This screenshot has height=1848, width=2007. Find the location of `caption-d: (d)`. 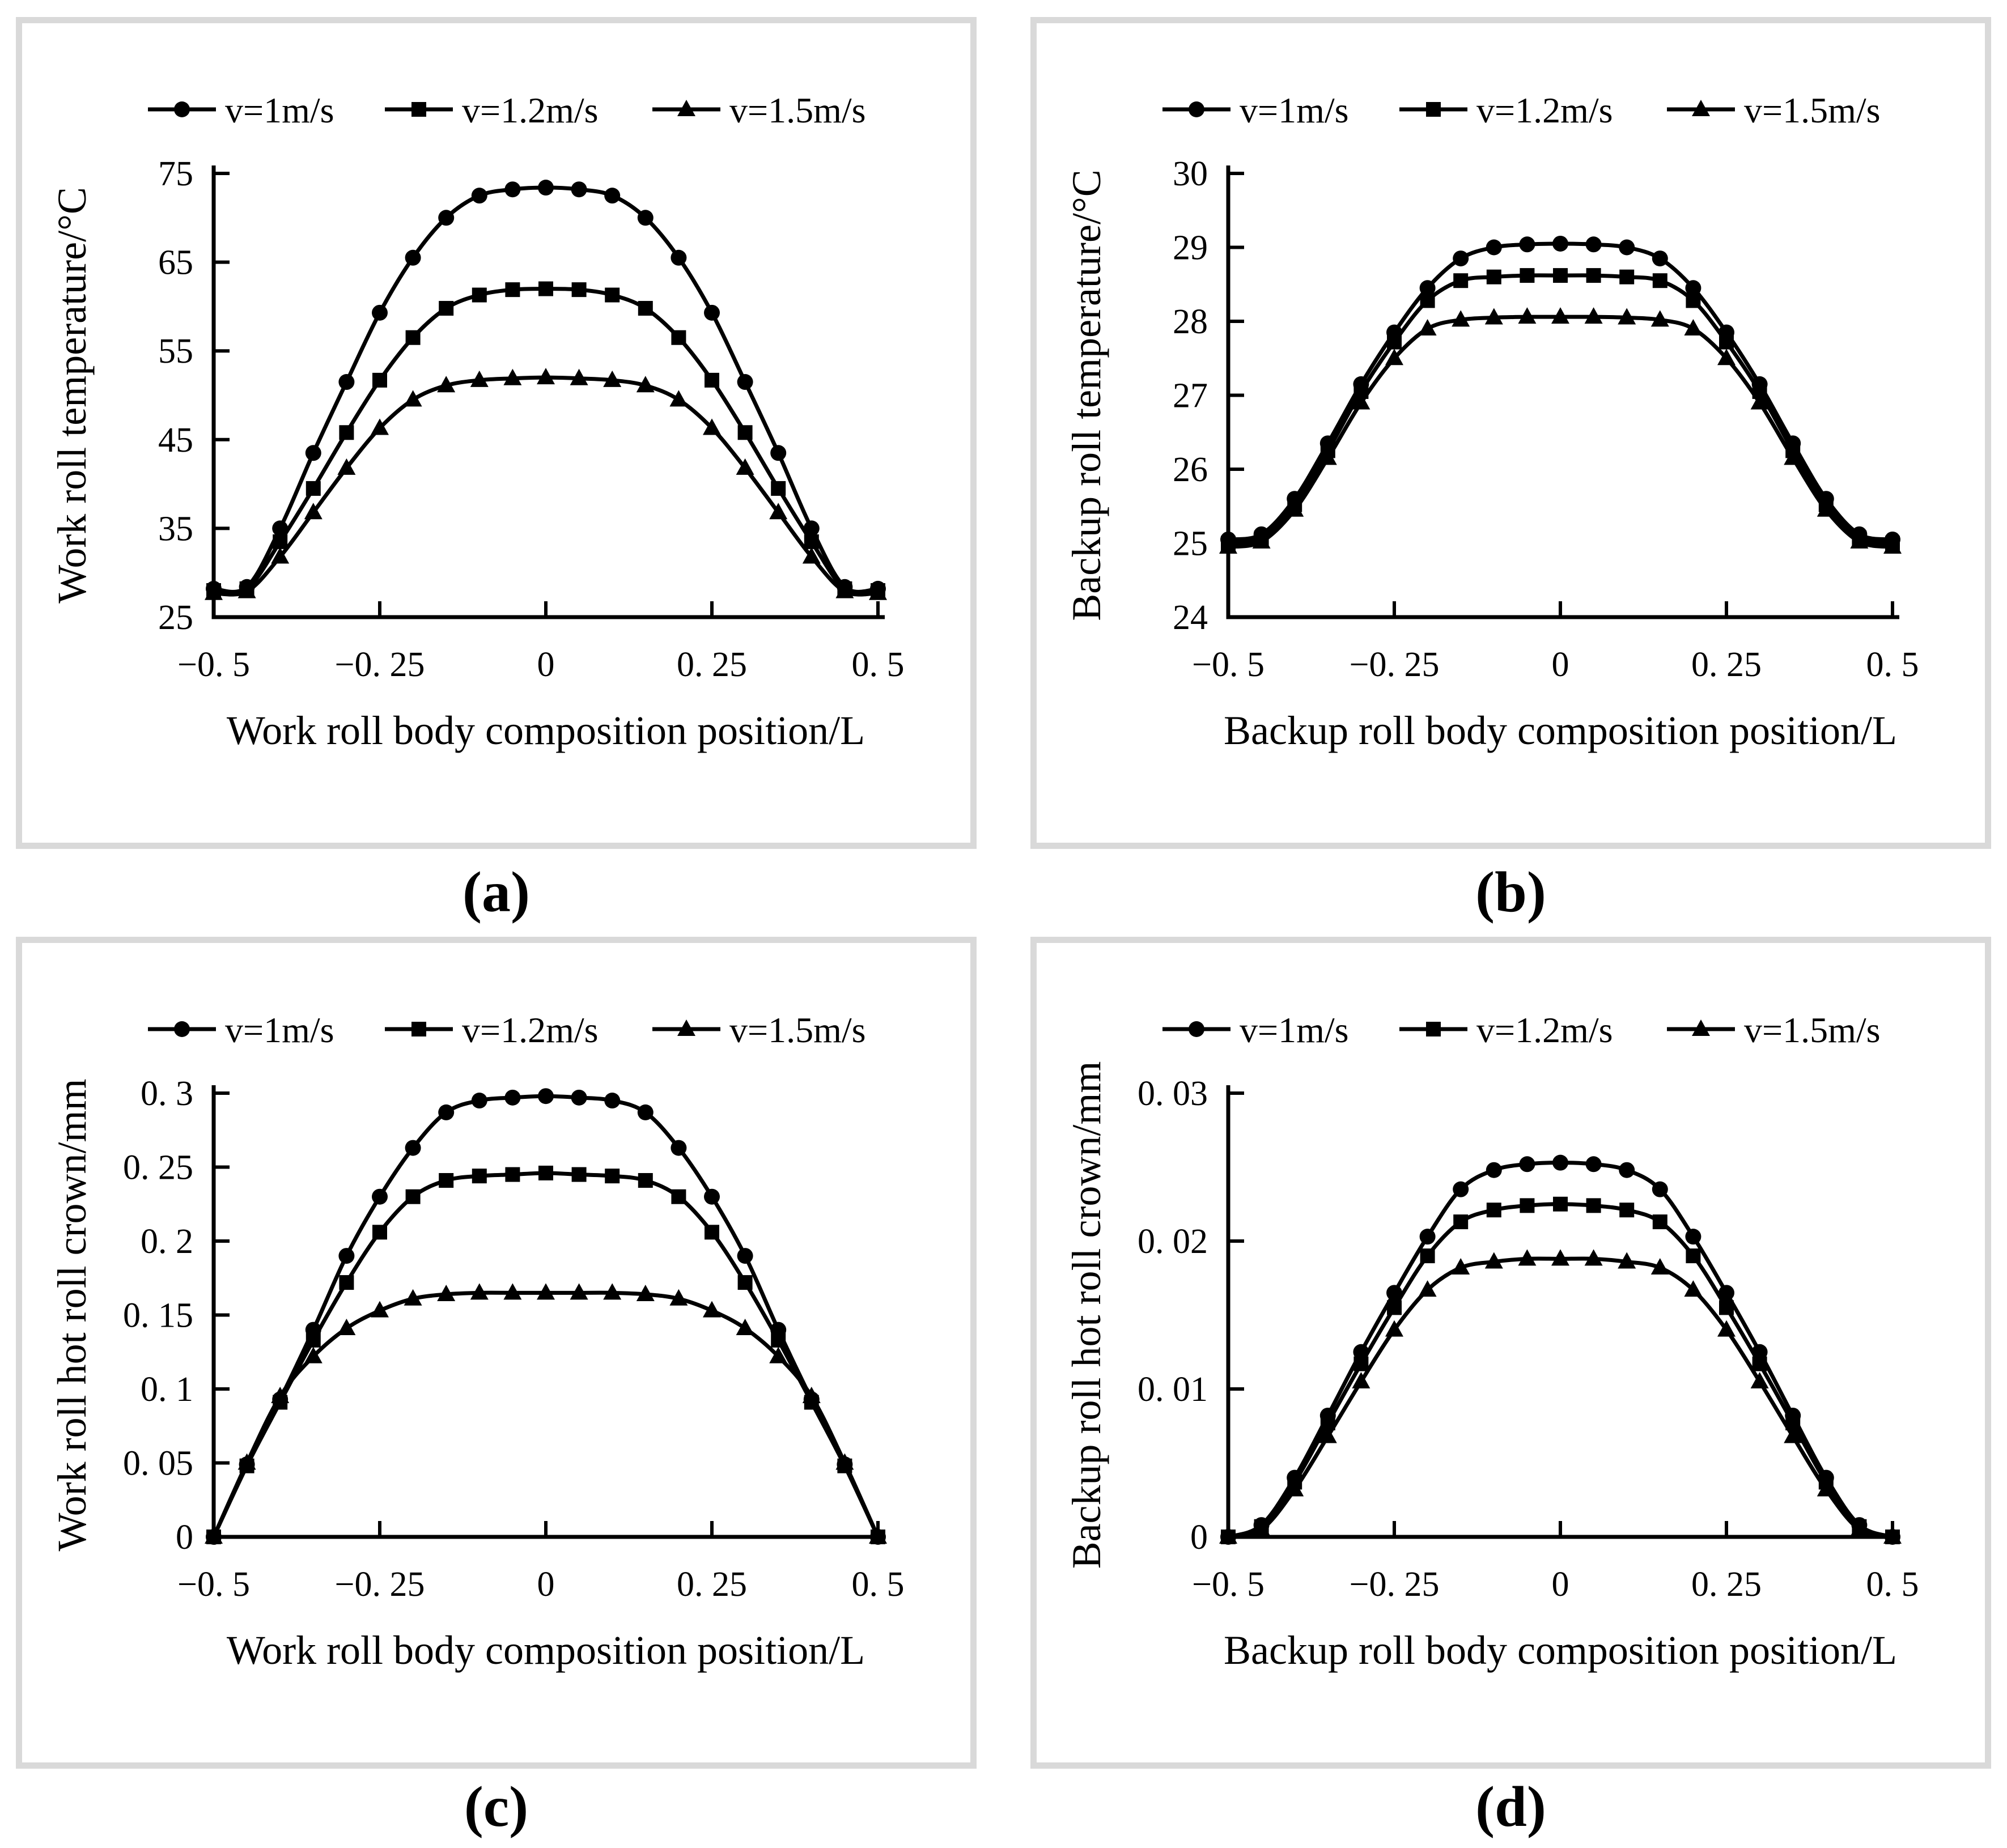

caption-d: (d) is located at coordinates (1510, 1807).